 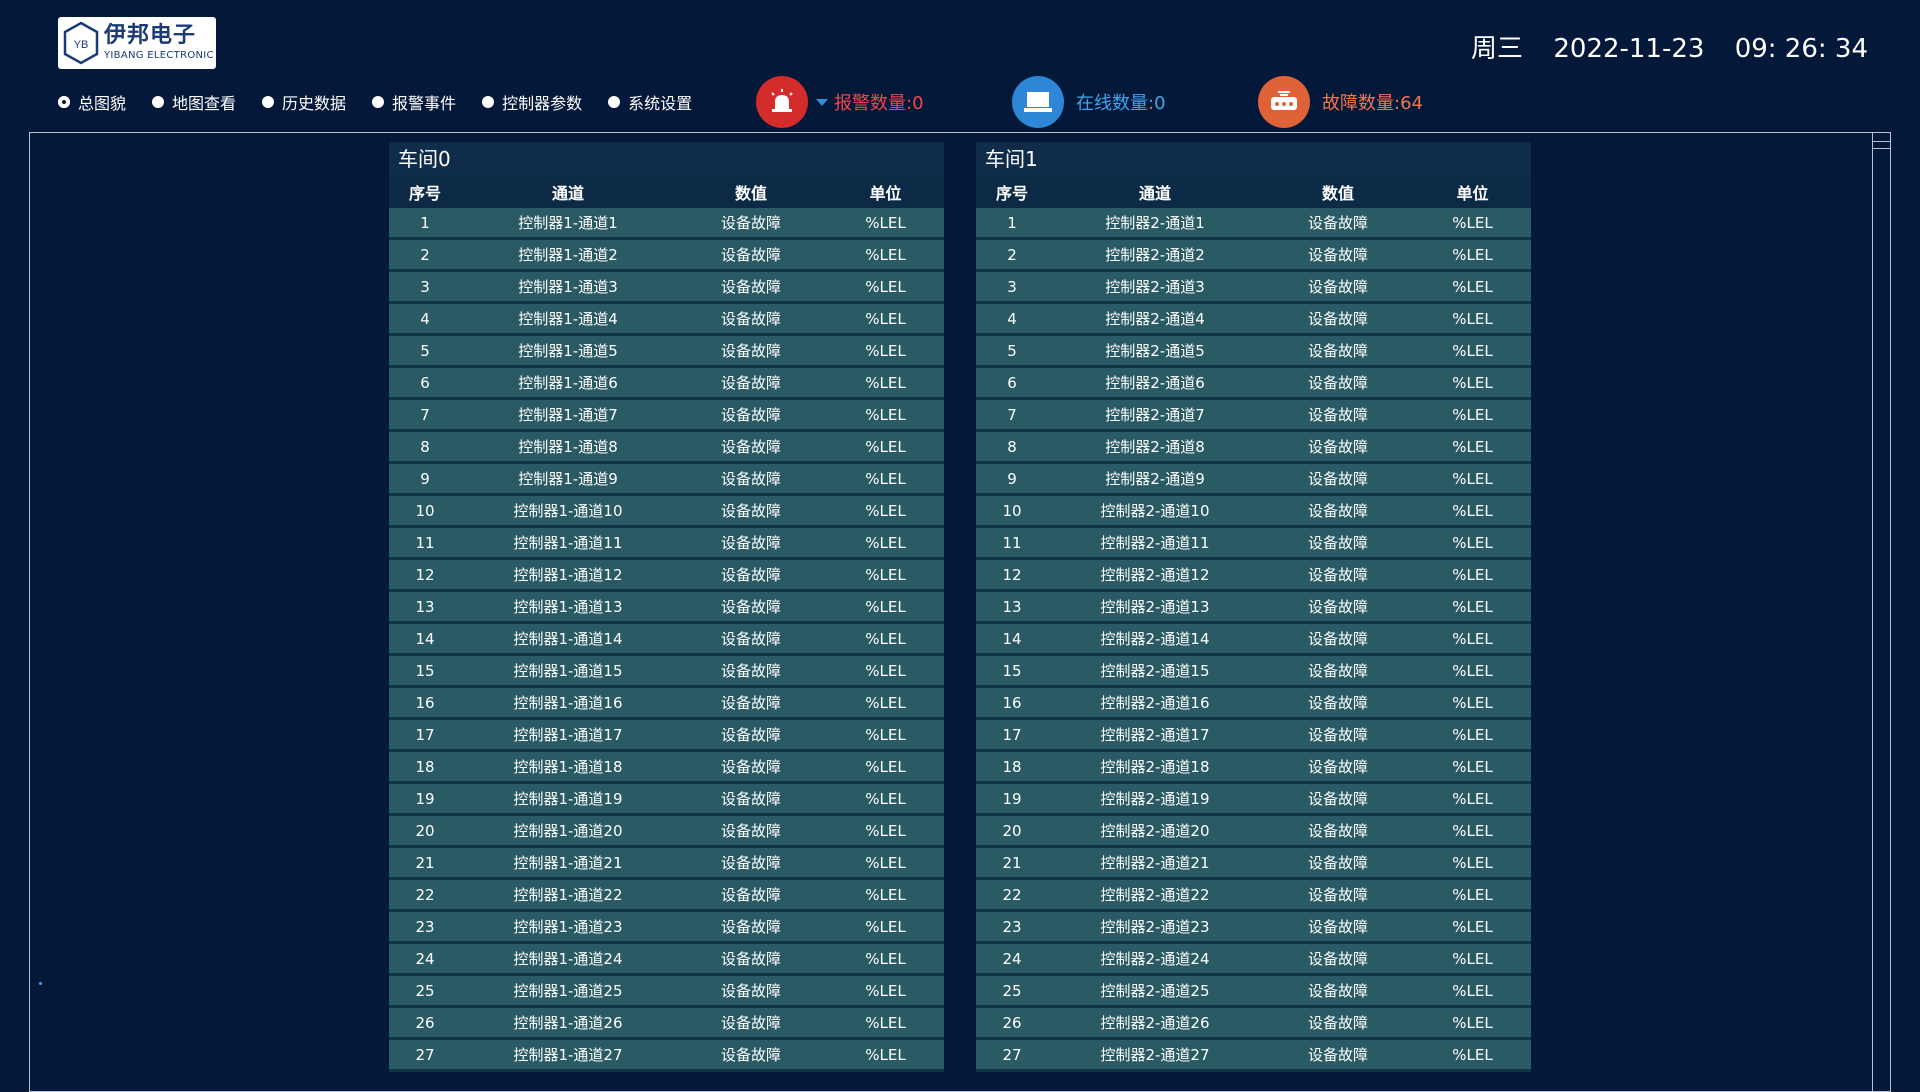 What do you see at coordinates (568, 896) in the screenshot?
I see `cell-channel: 控制器1-通道22` at bounding box center [568, 896].